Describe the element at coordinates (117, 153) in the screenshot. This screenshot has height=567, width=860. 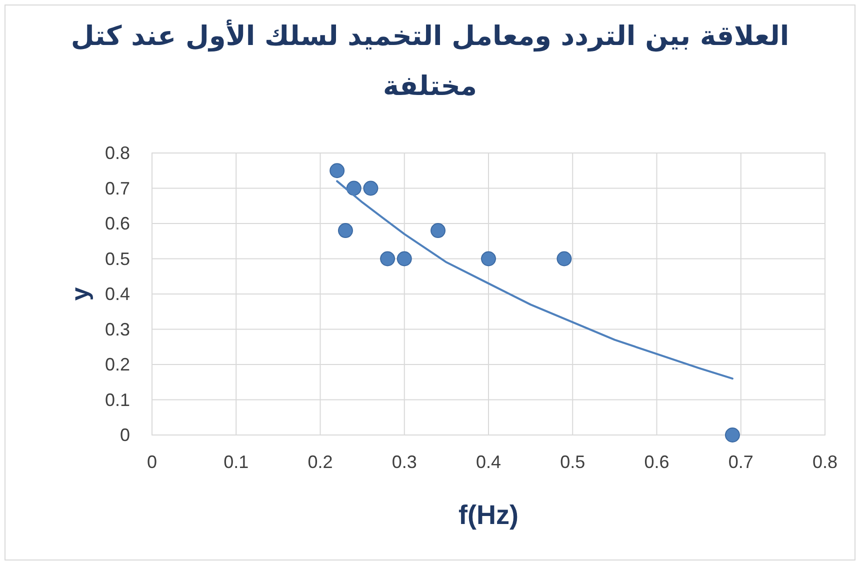
I see `y-tick-label: 0.8` at that location.